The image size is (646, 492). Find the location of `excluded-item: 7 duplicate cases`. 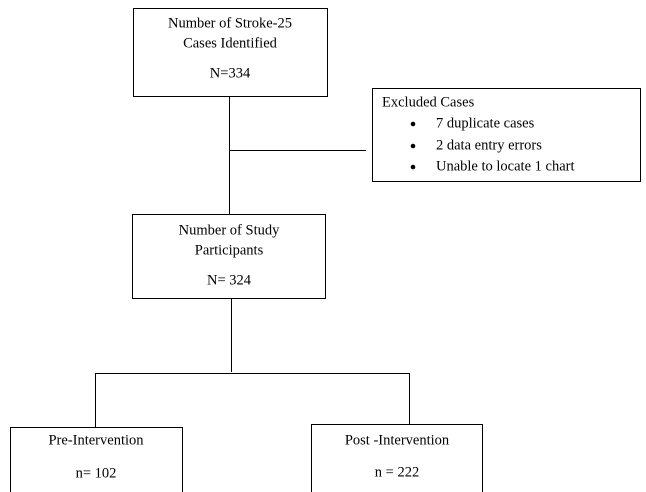

excluded-item: 7 duplicate cases is located at coordinates (485, 123).